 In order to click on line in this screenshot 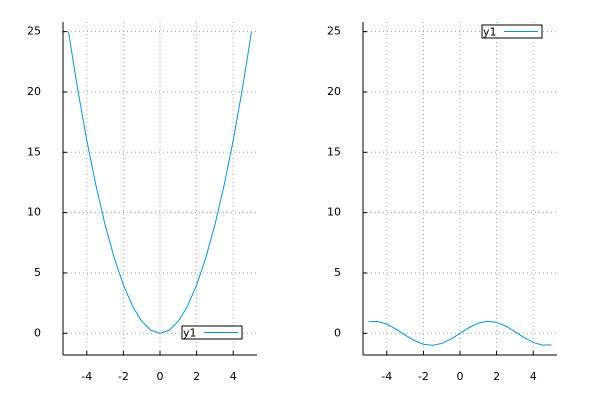, I will do `click(460, 333)`.